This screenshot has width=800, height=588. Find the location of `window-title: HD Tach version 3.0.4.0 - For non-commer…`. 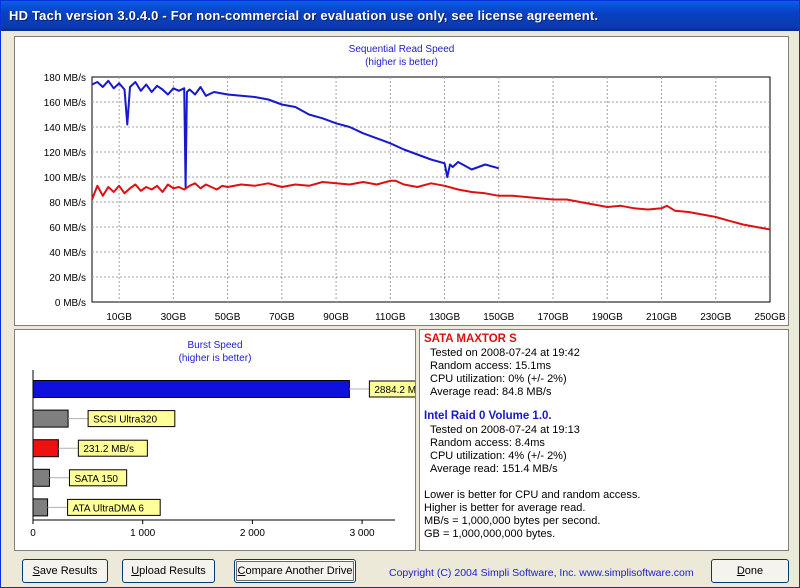

window-title: HD Tach version 3.0.4.0 - For non-commer… is located at coordinates (304, 15).